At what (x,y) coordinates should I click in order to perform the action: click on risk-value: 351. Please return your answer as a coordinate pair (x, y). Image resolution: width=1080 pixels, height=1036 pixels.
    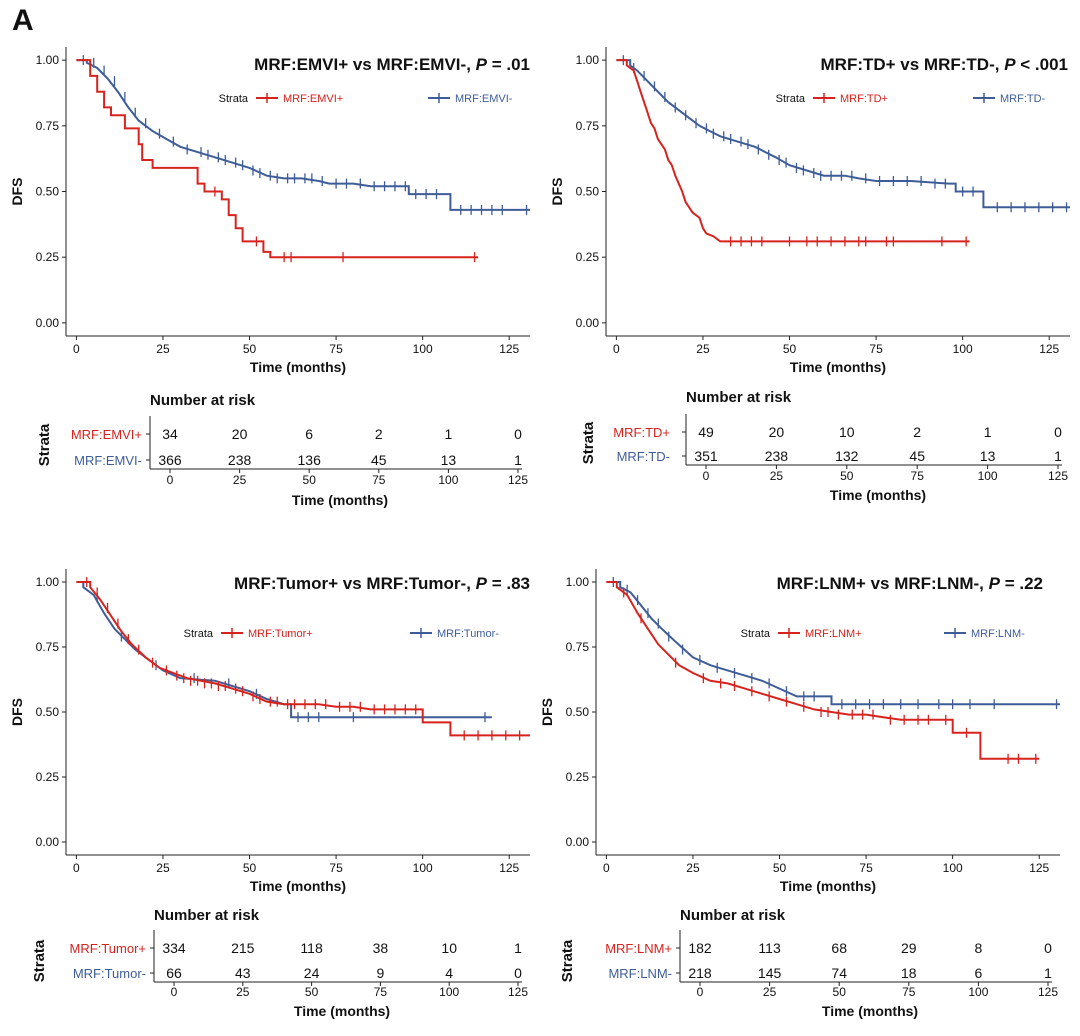
    Looking at the image, I should click on (706, 456).